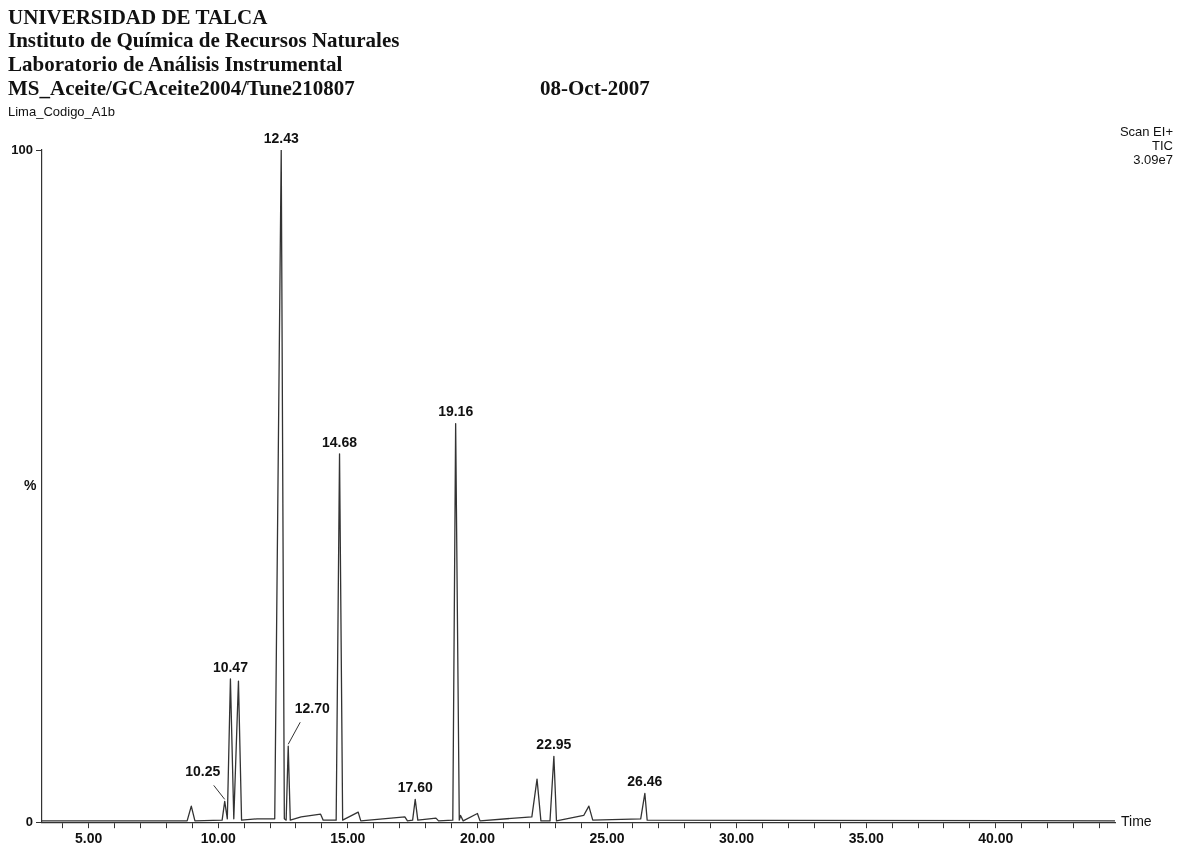 Image resolution: width=1177 pixels, height=855 pixels. Describe the element at coordinates (29, 821) in the screenshot. I see `y-tick-label: 0` at that location.